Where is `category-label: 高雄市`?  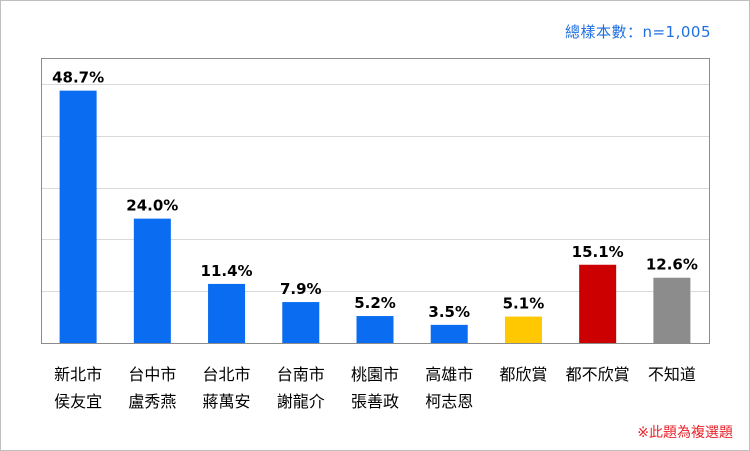 category-label: 高雄市 is located at coordinates (449, 374).